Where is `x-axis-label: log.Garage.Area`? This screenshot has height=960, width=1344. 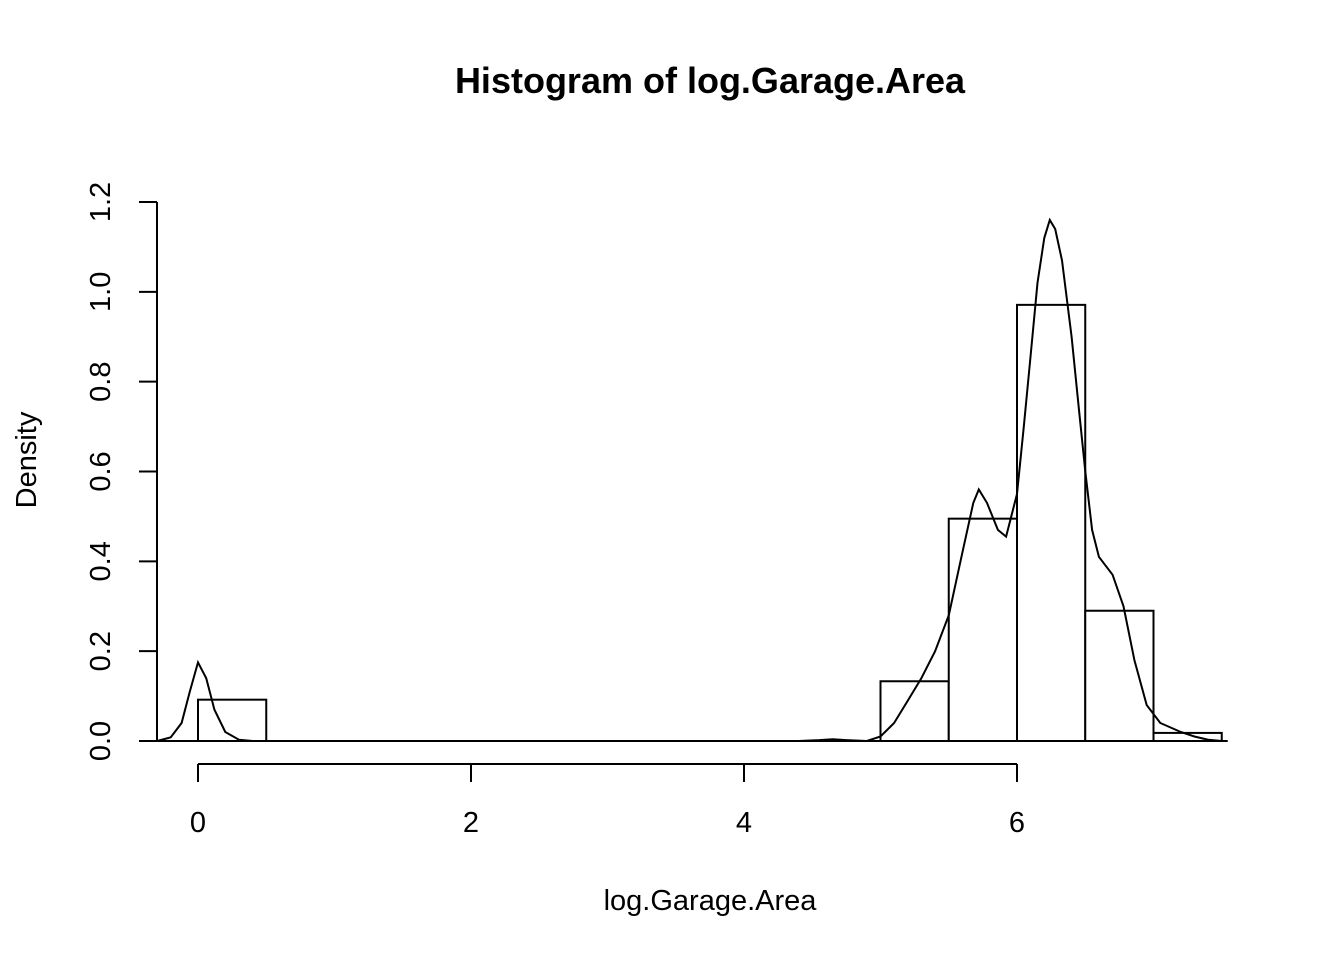
x-axis-label: log.Garage.Area is located at coordinates (711, 901).